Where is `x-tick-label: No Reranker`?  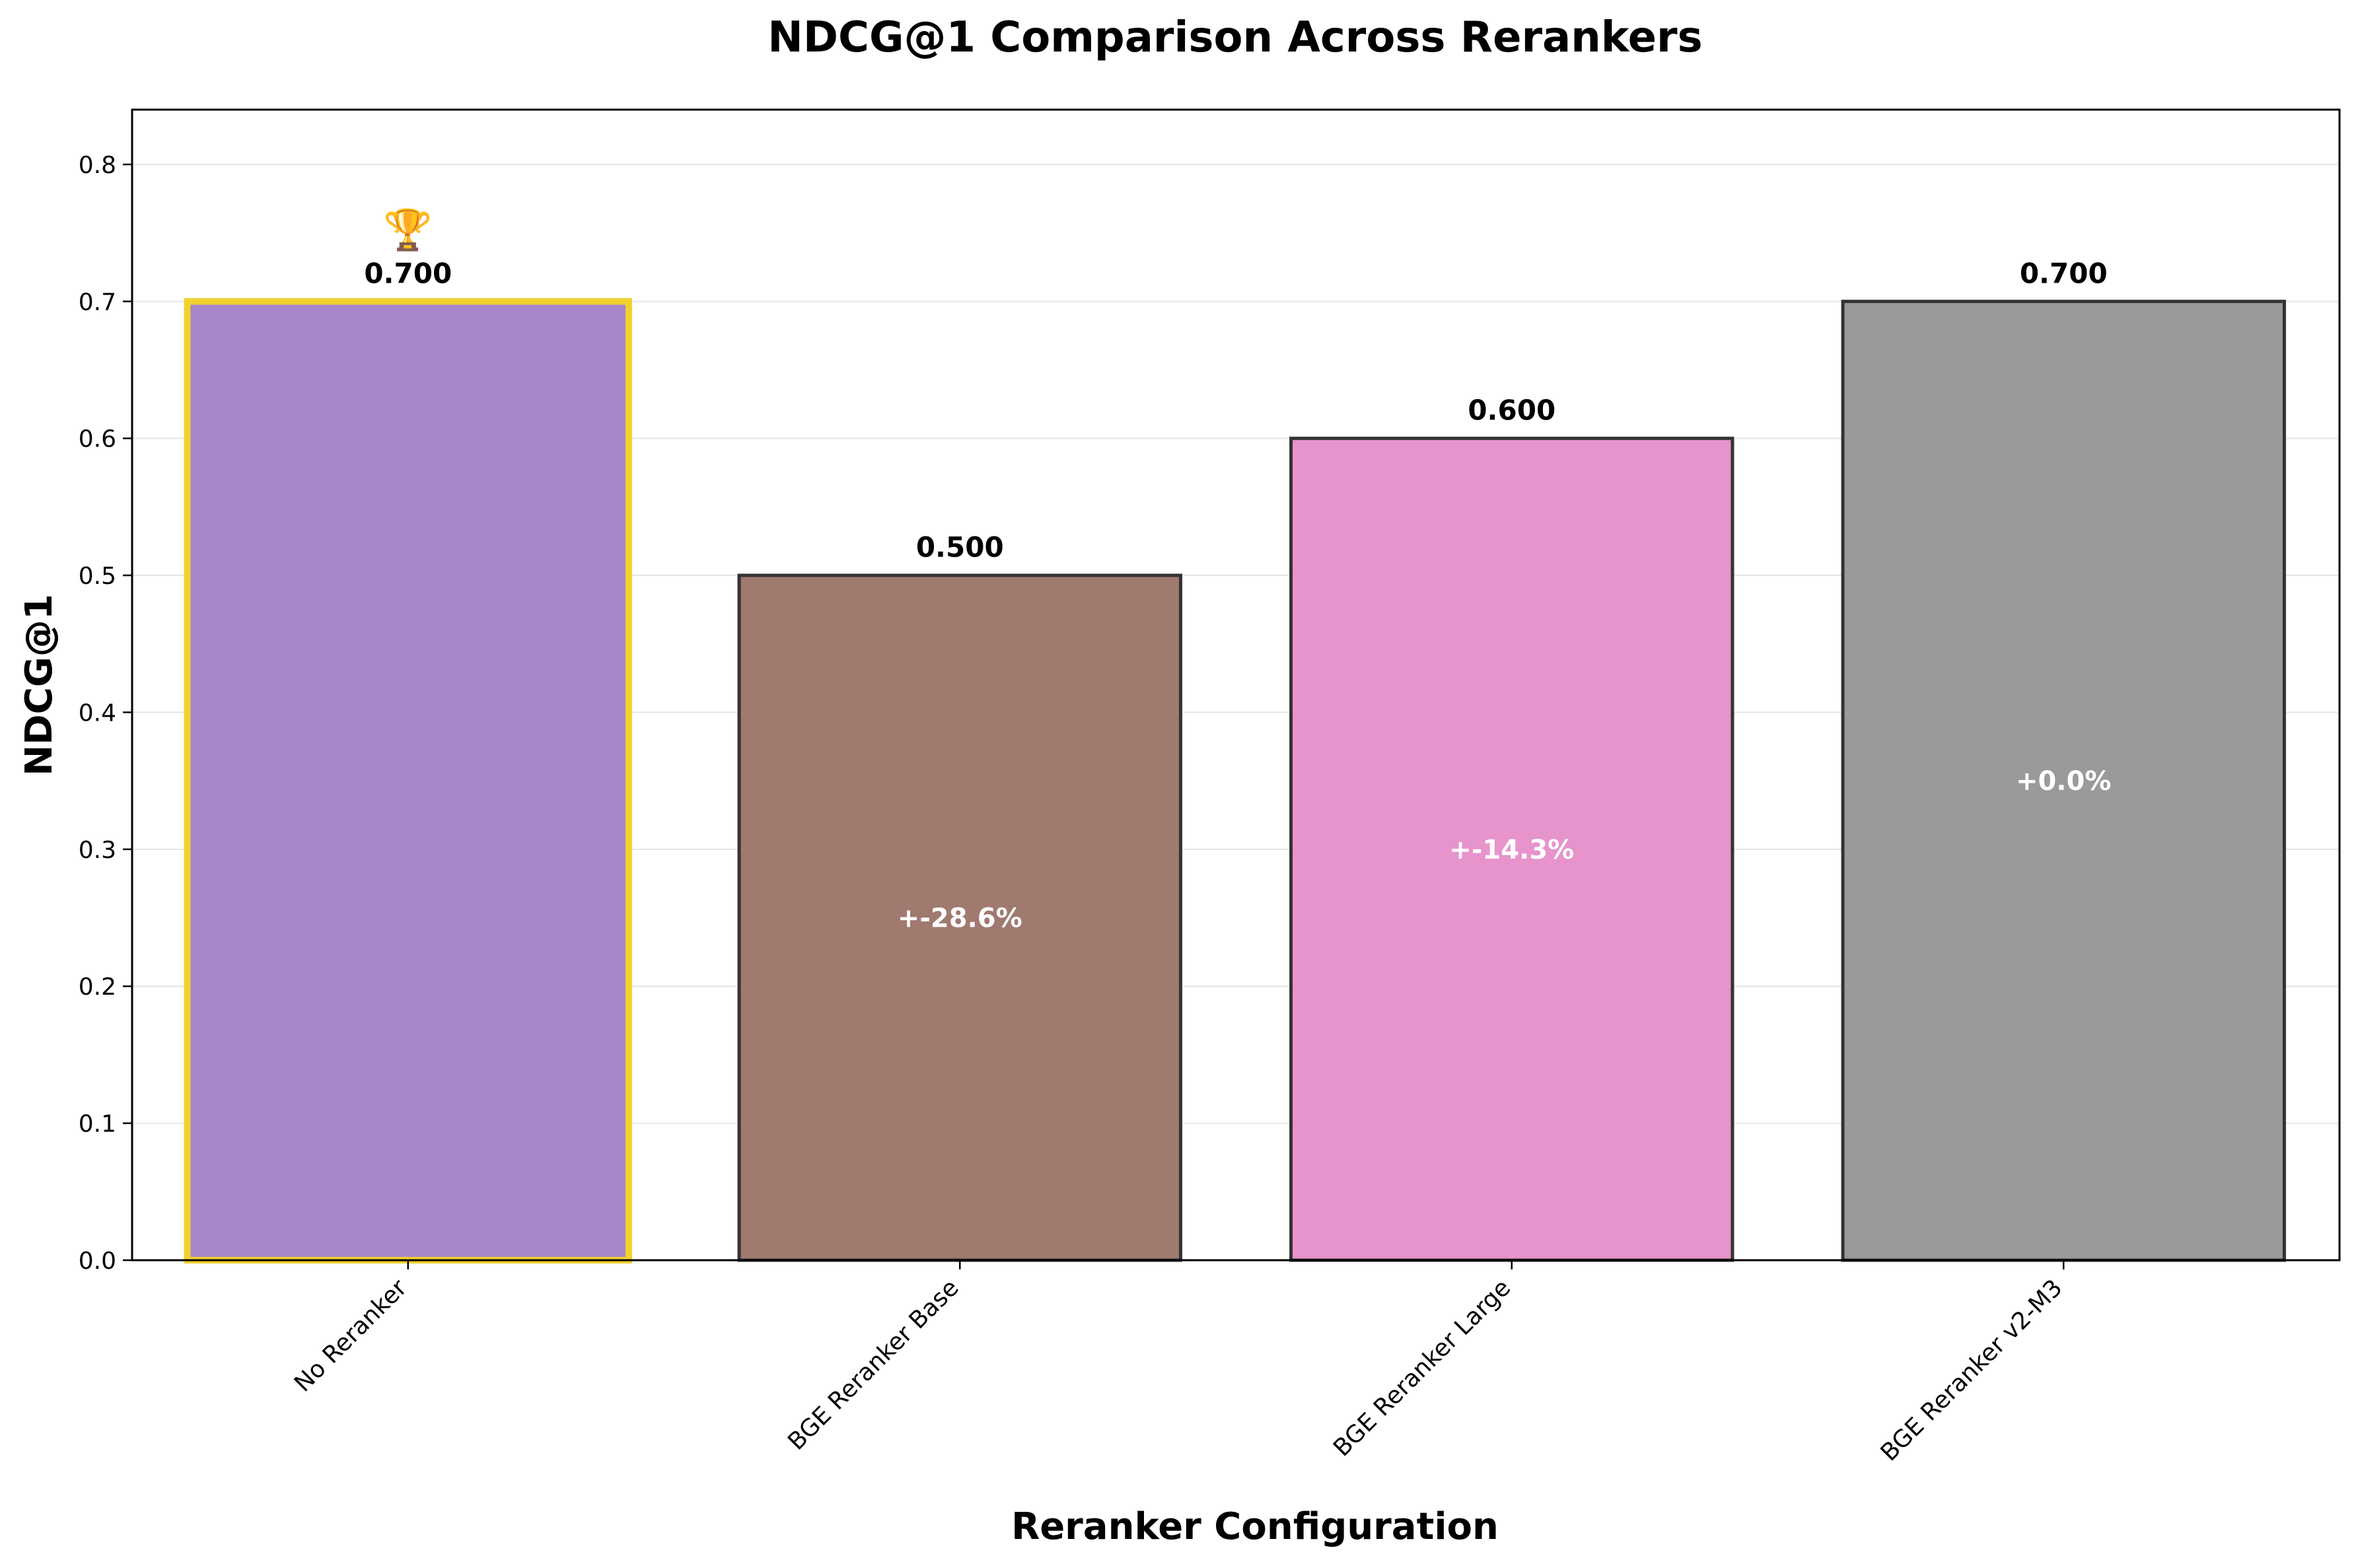
x-tick-label: No Reranker is located at coordinates (350, 1335).